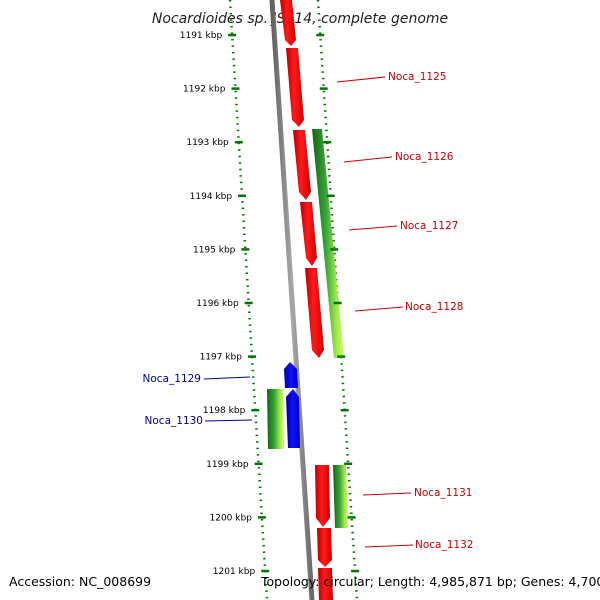 Image resolution: width=600 pixels, height=600 pixels. What do you see at coordinates (201, 36) in the screenshot?
I see `tick-label: 1191 kbp` at bounding box center [201, 36].